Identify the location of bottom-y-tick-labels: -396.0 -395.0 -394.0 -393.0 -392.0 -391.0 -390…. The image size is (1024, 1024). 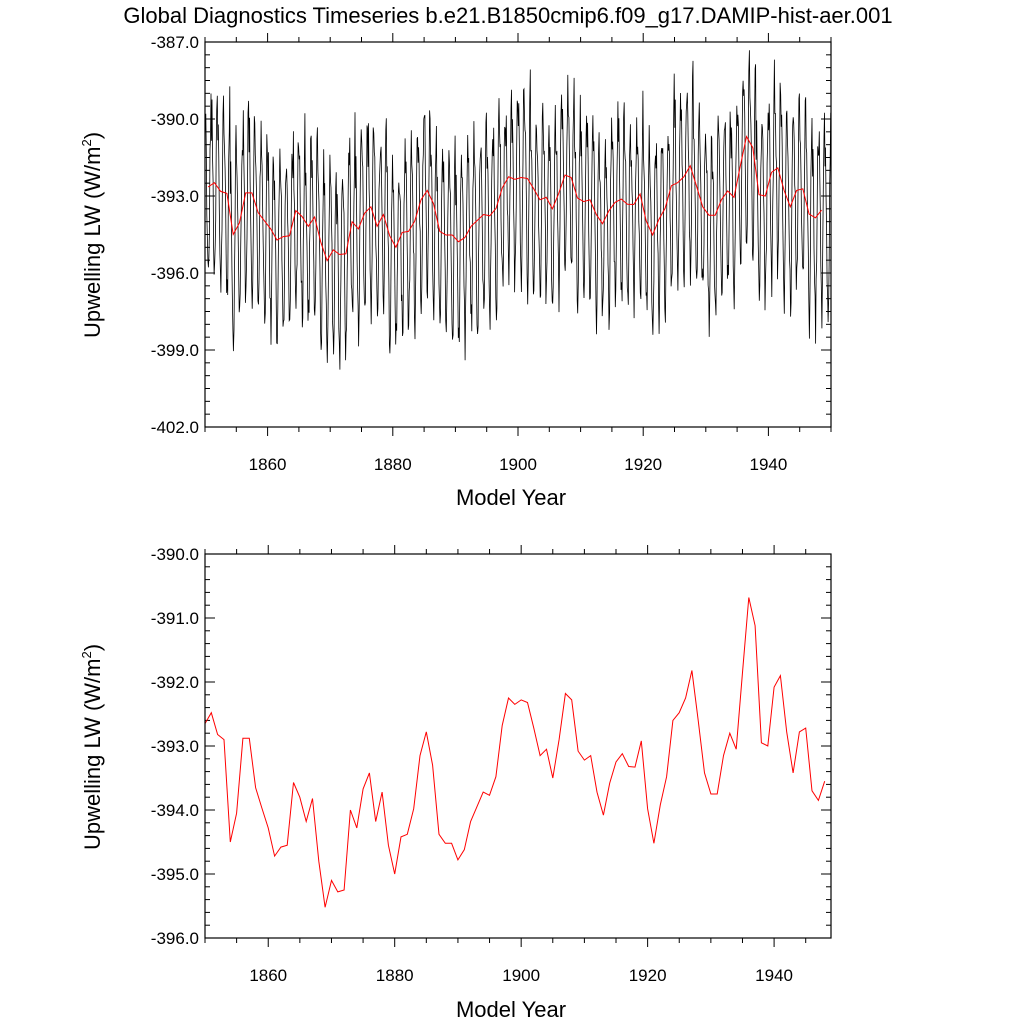
(175, 746).